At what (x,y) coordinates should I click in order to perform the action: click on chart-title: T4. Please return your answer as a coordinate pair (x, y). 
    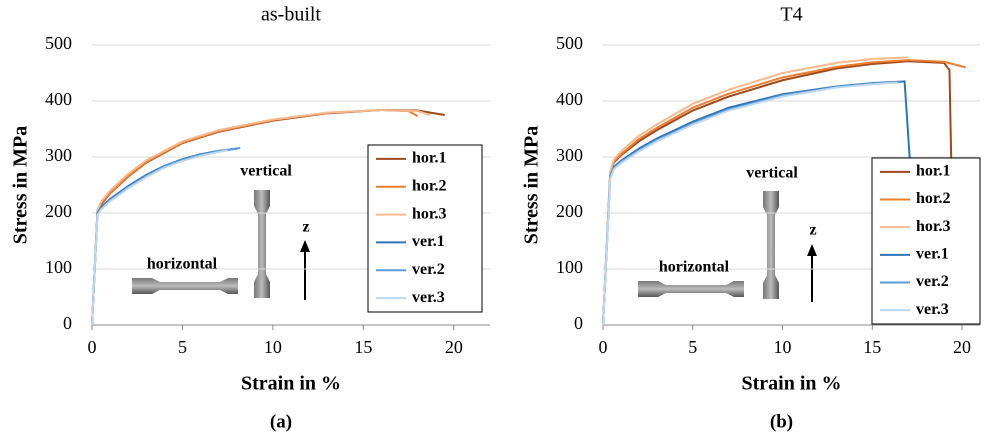
    Looking at the image, I should click on (791, 15).